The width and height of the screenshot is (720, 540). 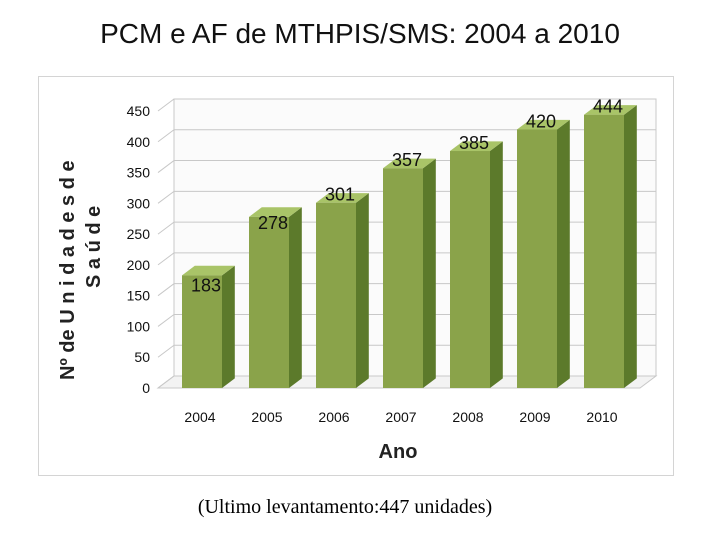 What do you see at coordinates (467, 417) in the screenshot?
I see `x-tick-label: 2008` at bounding box center [467, 417].